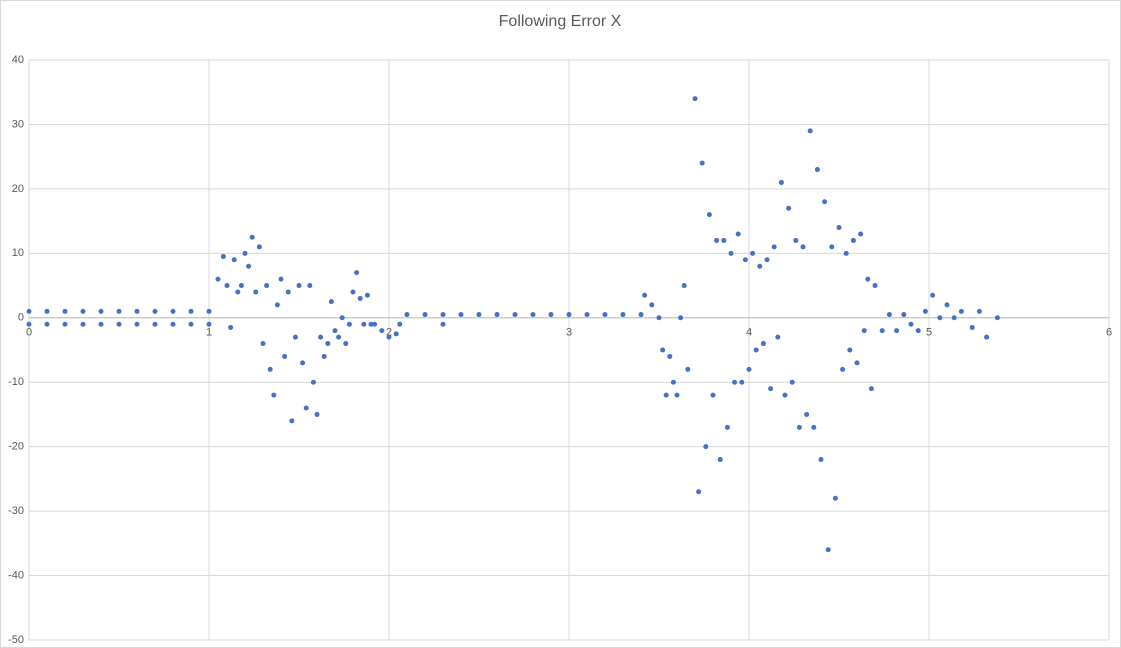 The height and width of the screenshot is (648, 1121). What do you see at coordinates (209, 333) in the screenshot?
I see `x-tick-label: 1` at bounding box center [209, 333].